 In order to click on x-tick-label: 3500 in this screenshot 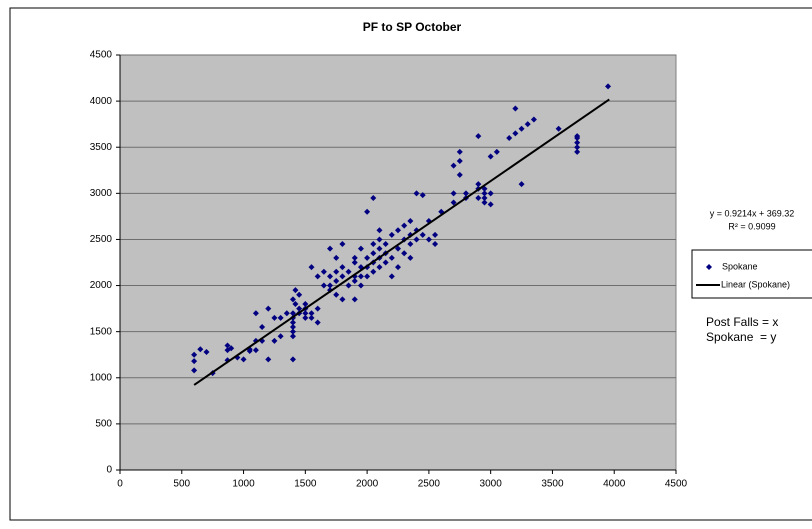, I will do `click(552, 484)`.